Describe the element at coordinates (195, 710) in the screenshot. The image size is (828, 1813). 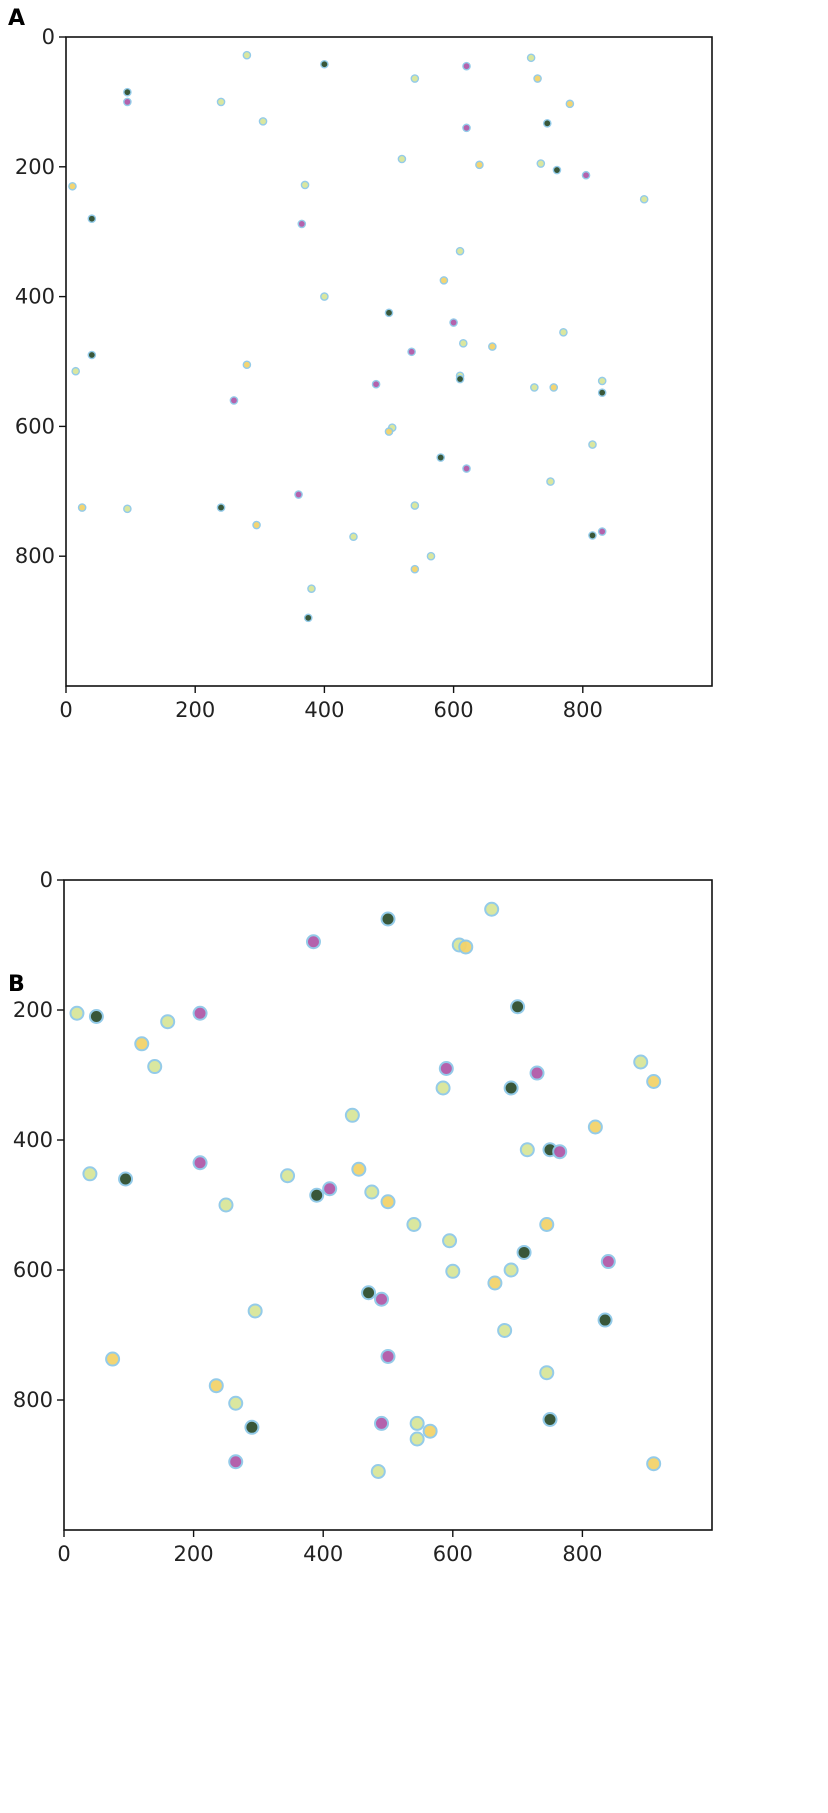
I see `x-tick-label: 200` at that location.